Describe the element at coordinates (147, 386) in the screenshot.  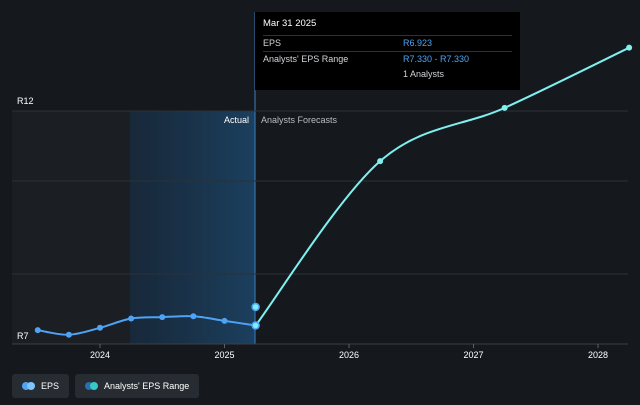
I see `legend-range-label: Analysts' EPS Range` at that location.